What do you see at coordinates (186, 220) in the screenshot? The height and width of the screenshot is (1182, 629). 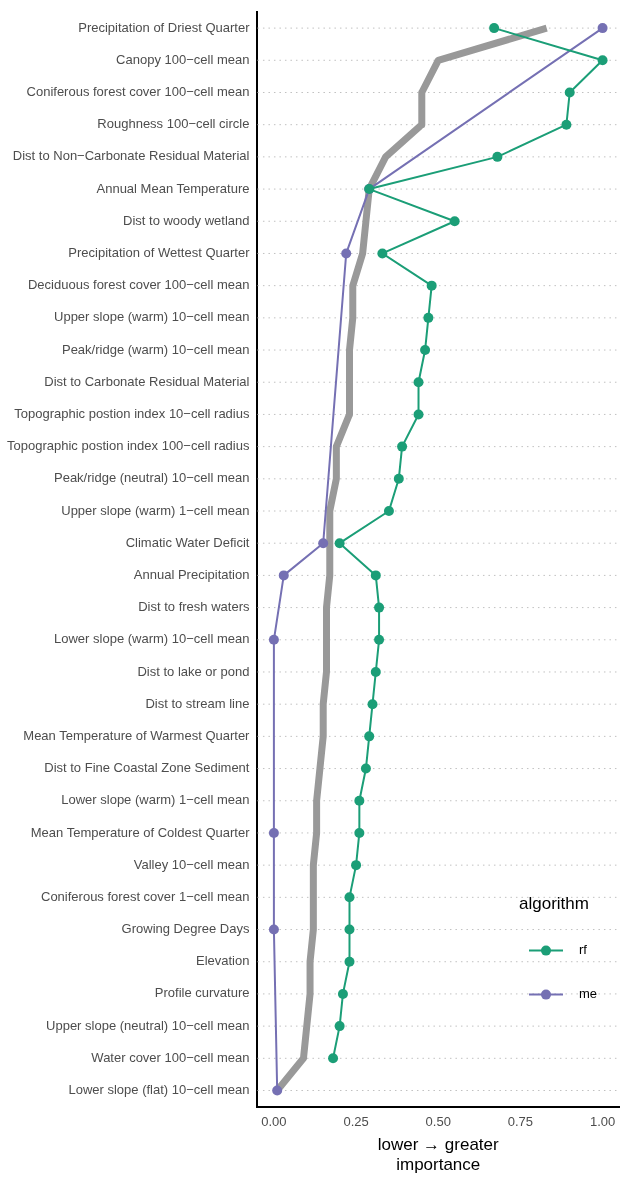 I see `y-tick-label: Dist to woody wetland` at bounding box center [186, 220].